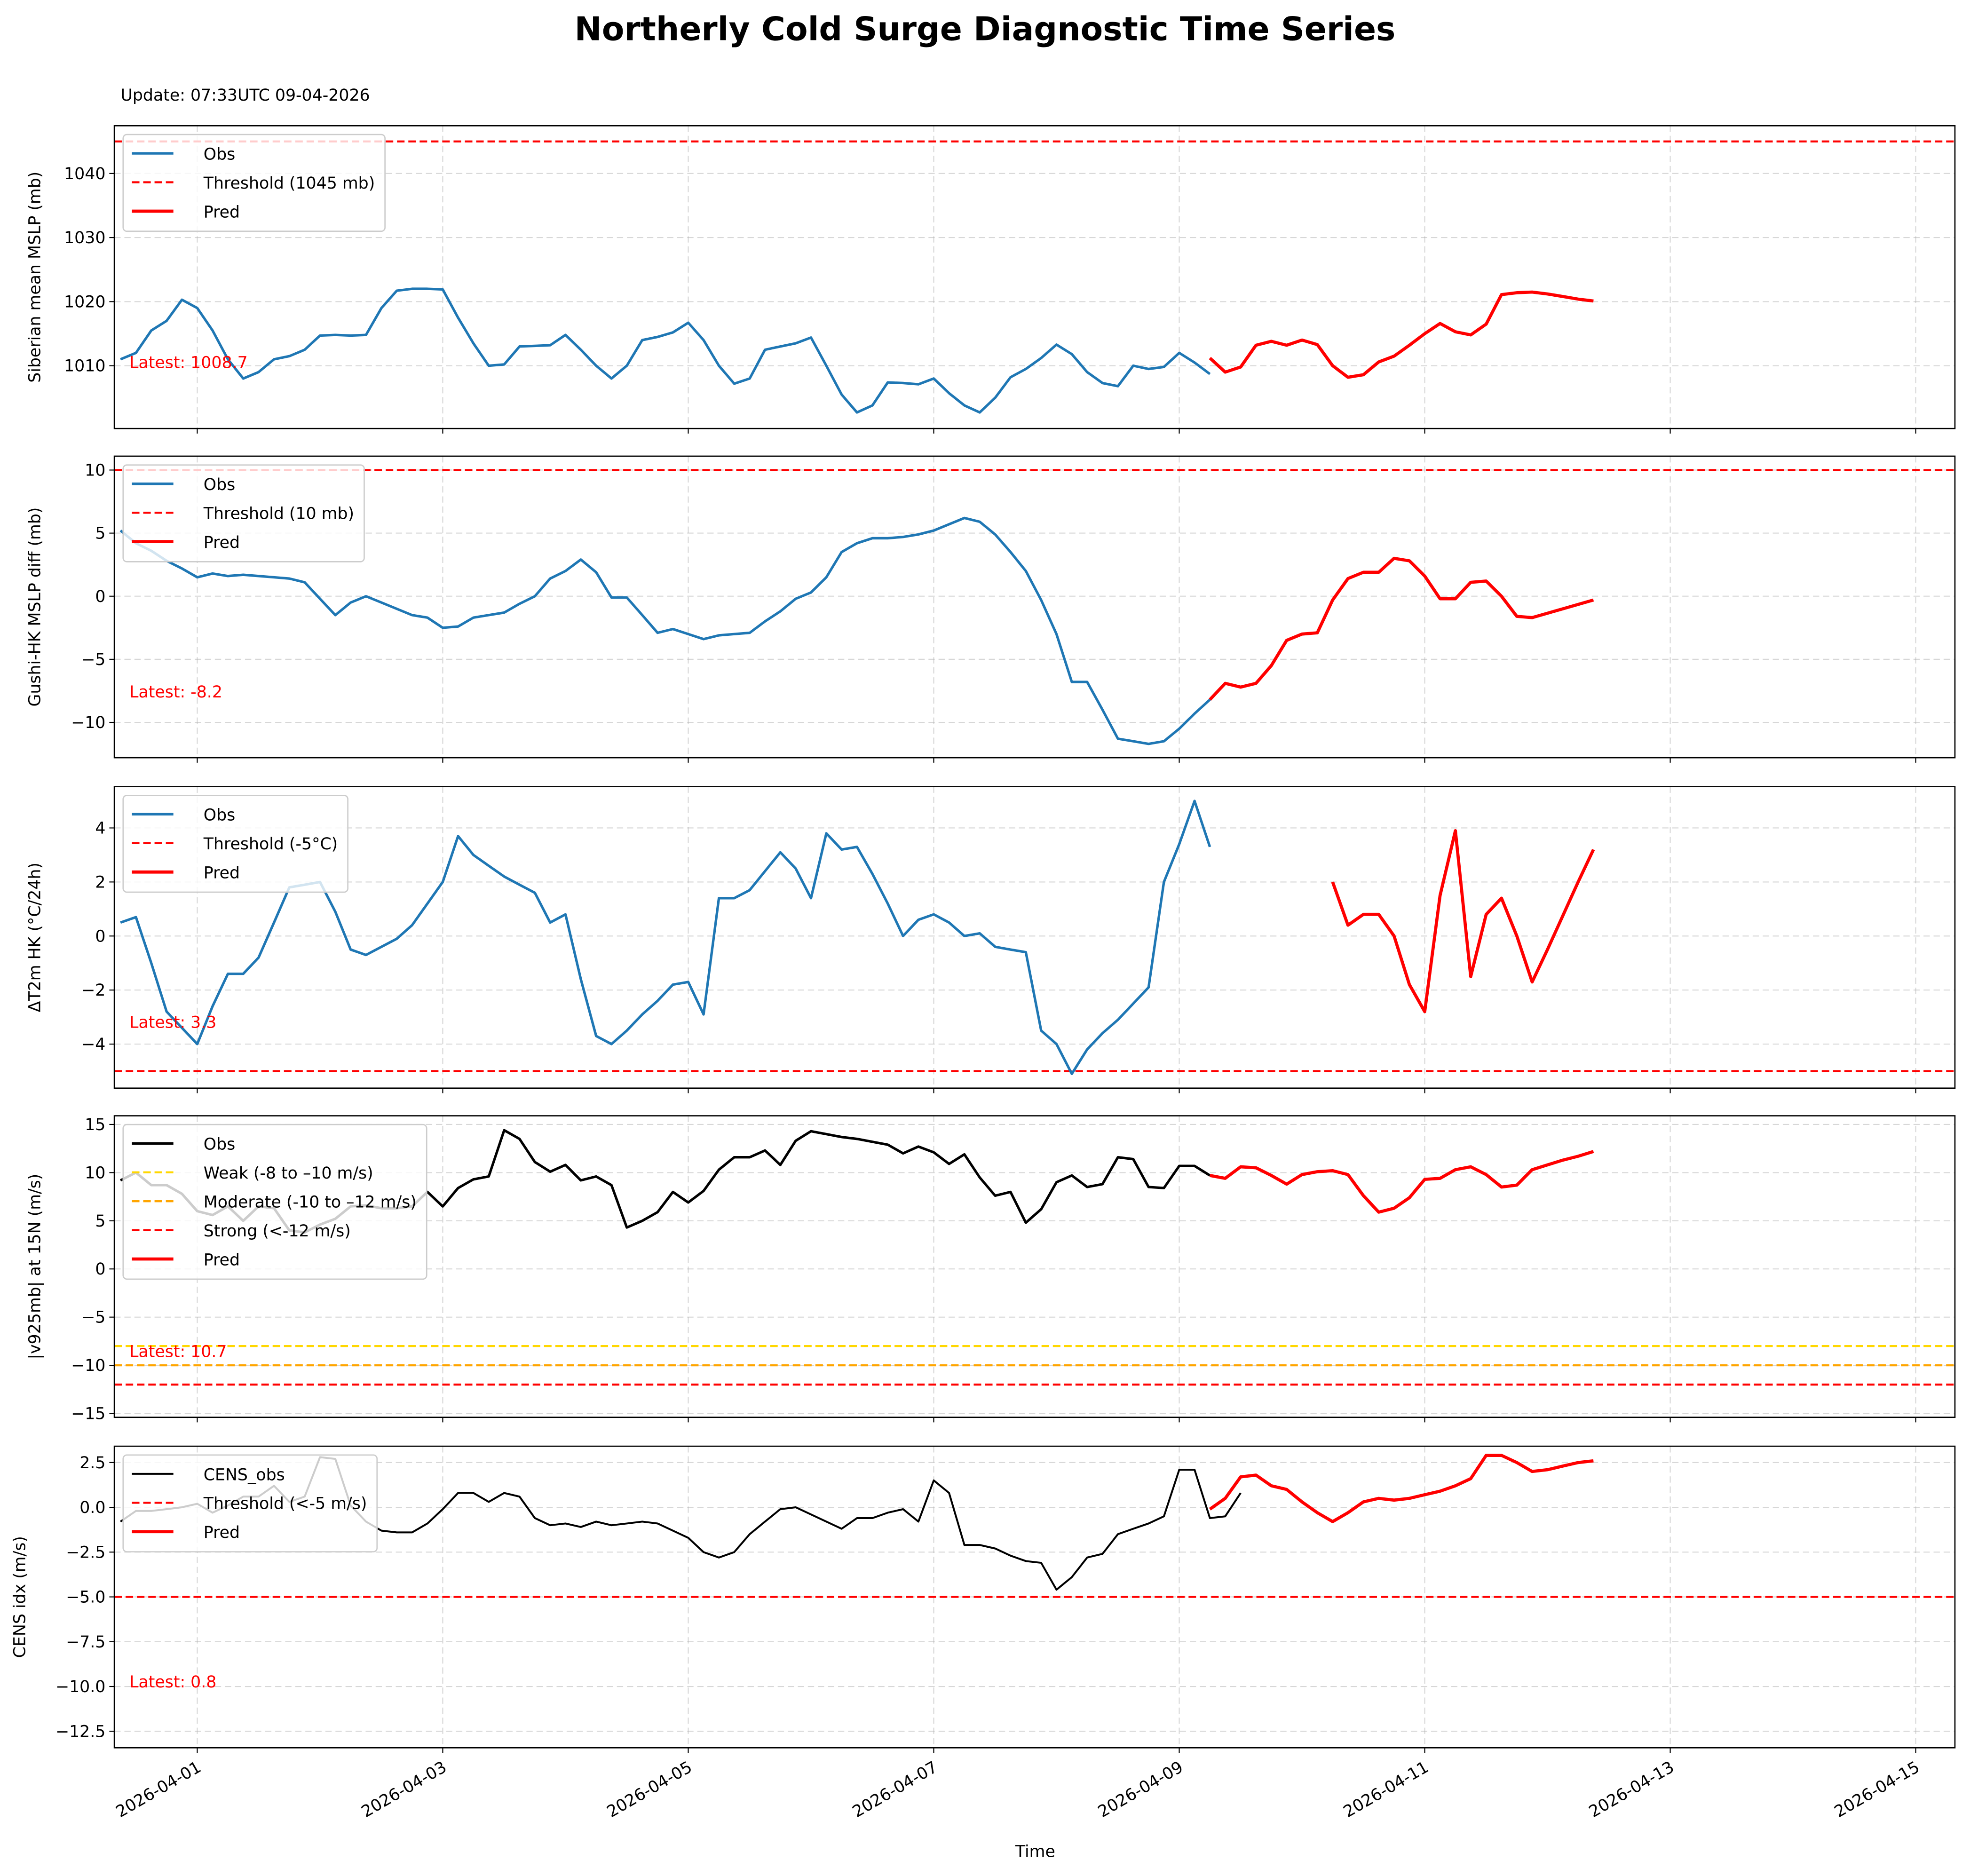 This screenshot has height=1876, width=1970. What do you see at coordinates (100, 883) in the screenshot?
I see `y-tick-label: 2` at bounding box center [100, 883].